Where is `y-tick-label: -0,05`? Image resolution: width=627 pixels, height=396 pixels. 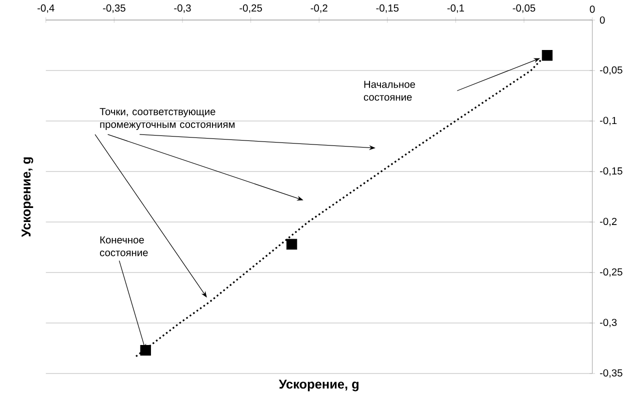 y-tick-label: -0,05 is located at coordinates (611, 71).